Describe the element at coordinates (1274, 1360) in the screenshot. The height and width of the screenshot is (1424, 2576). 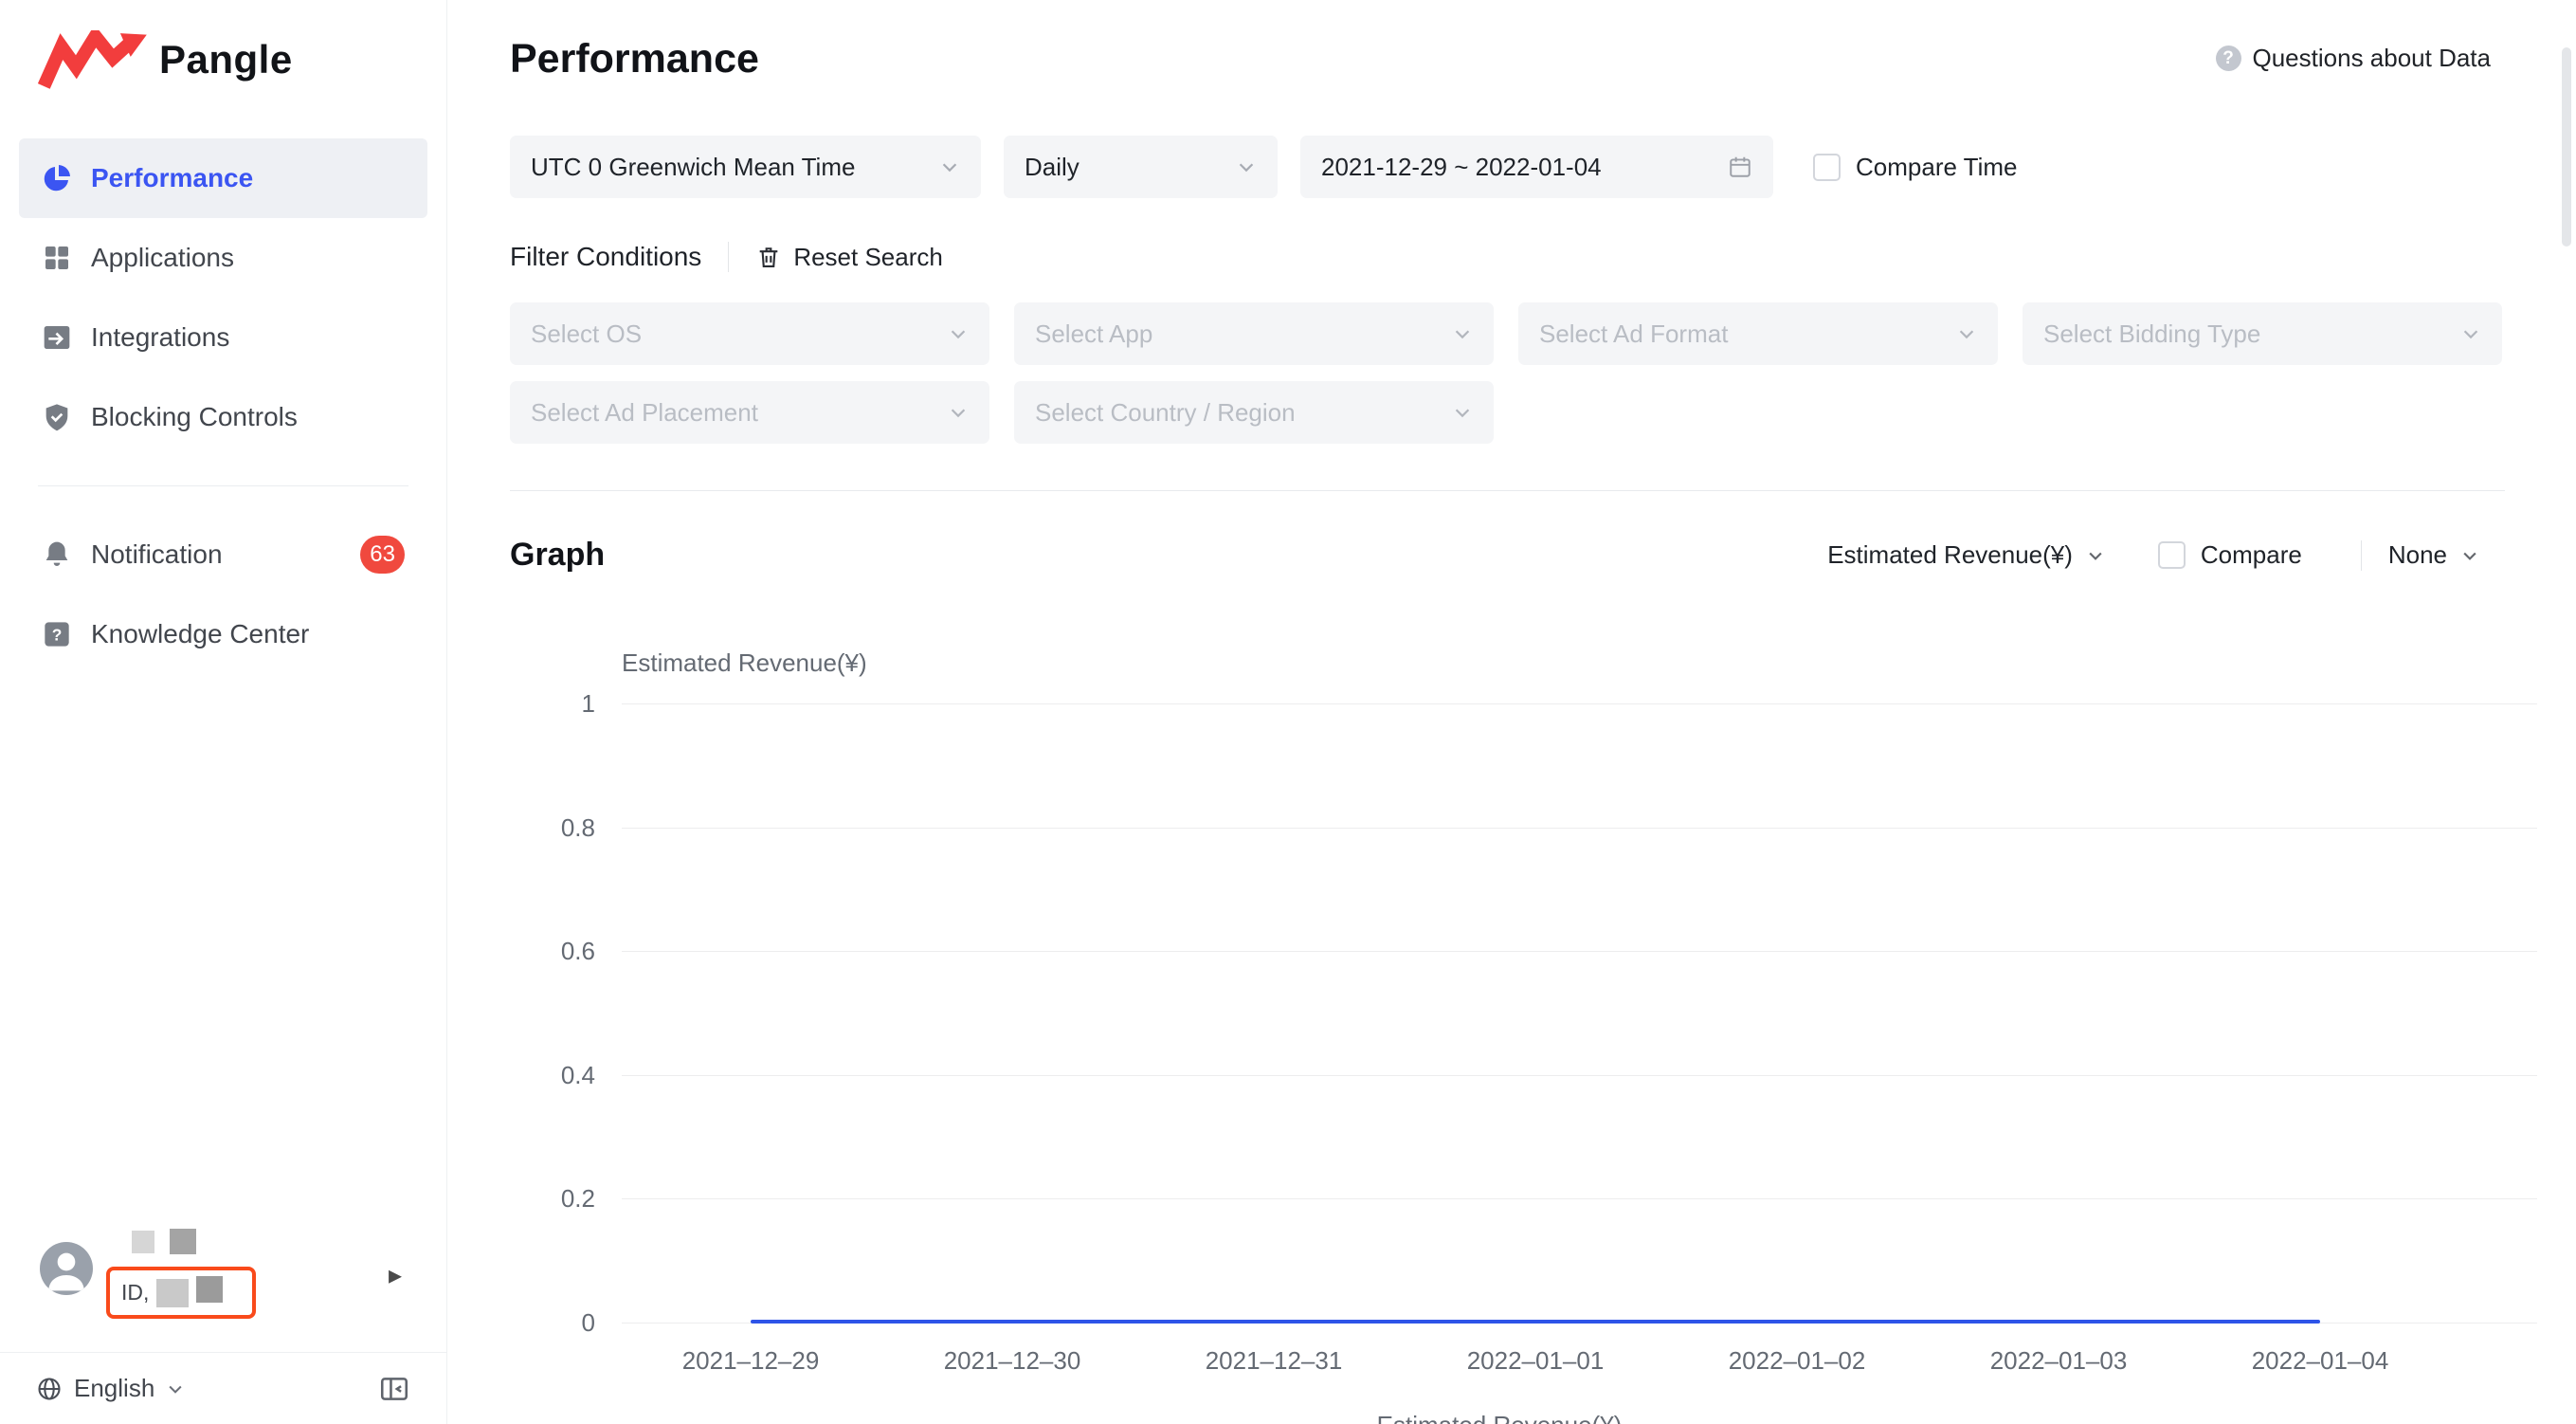
I see `x-tick-label: 2021–12–31` at that location.